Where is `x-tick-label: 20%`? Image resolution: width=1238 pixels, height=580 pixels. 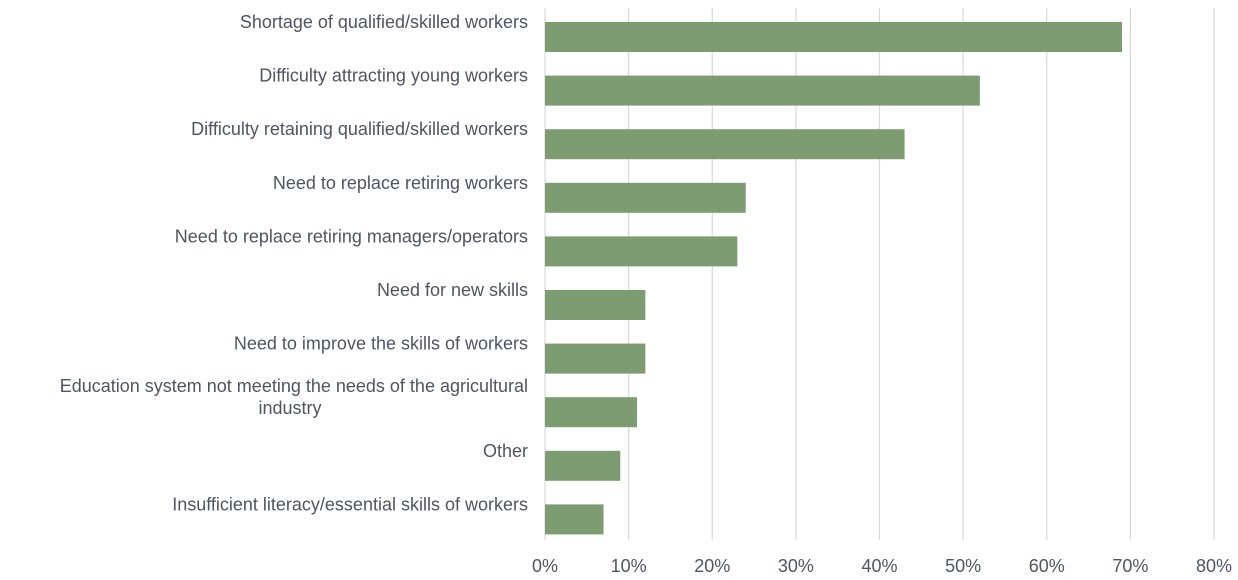 x-tick-label: 20% is located at coordinates (712, 566).